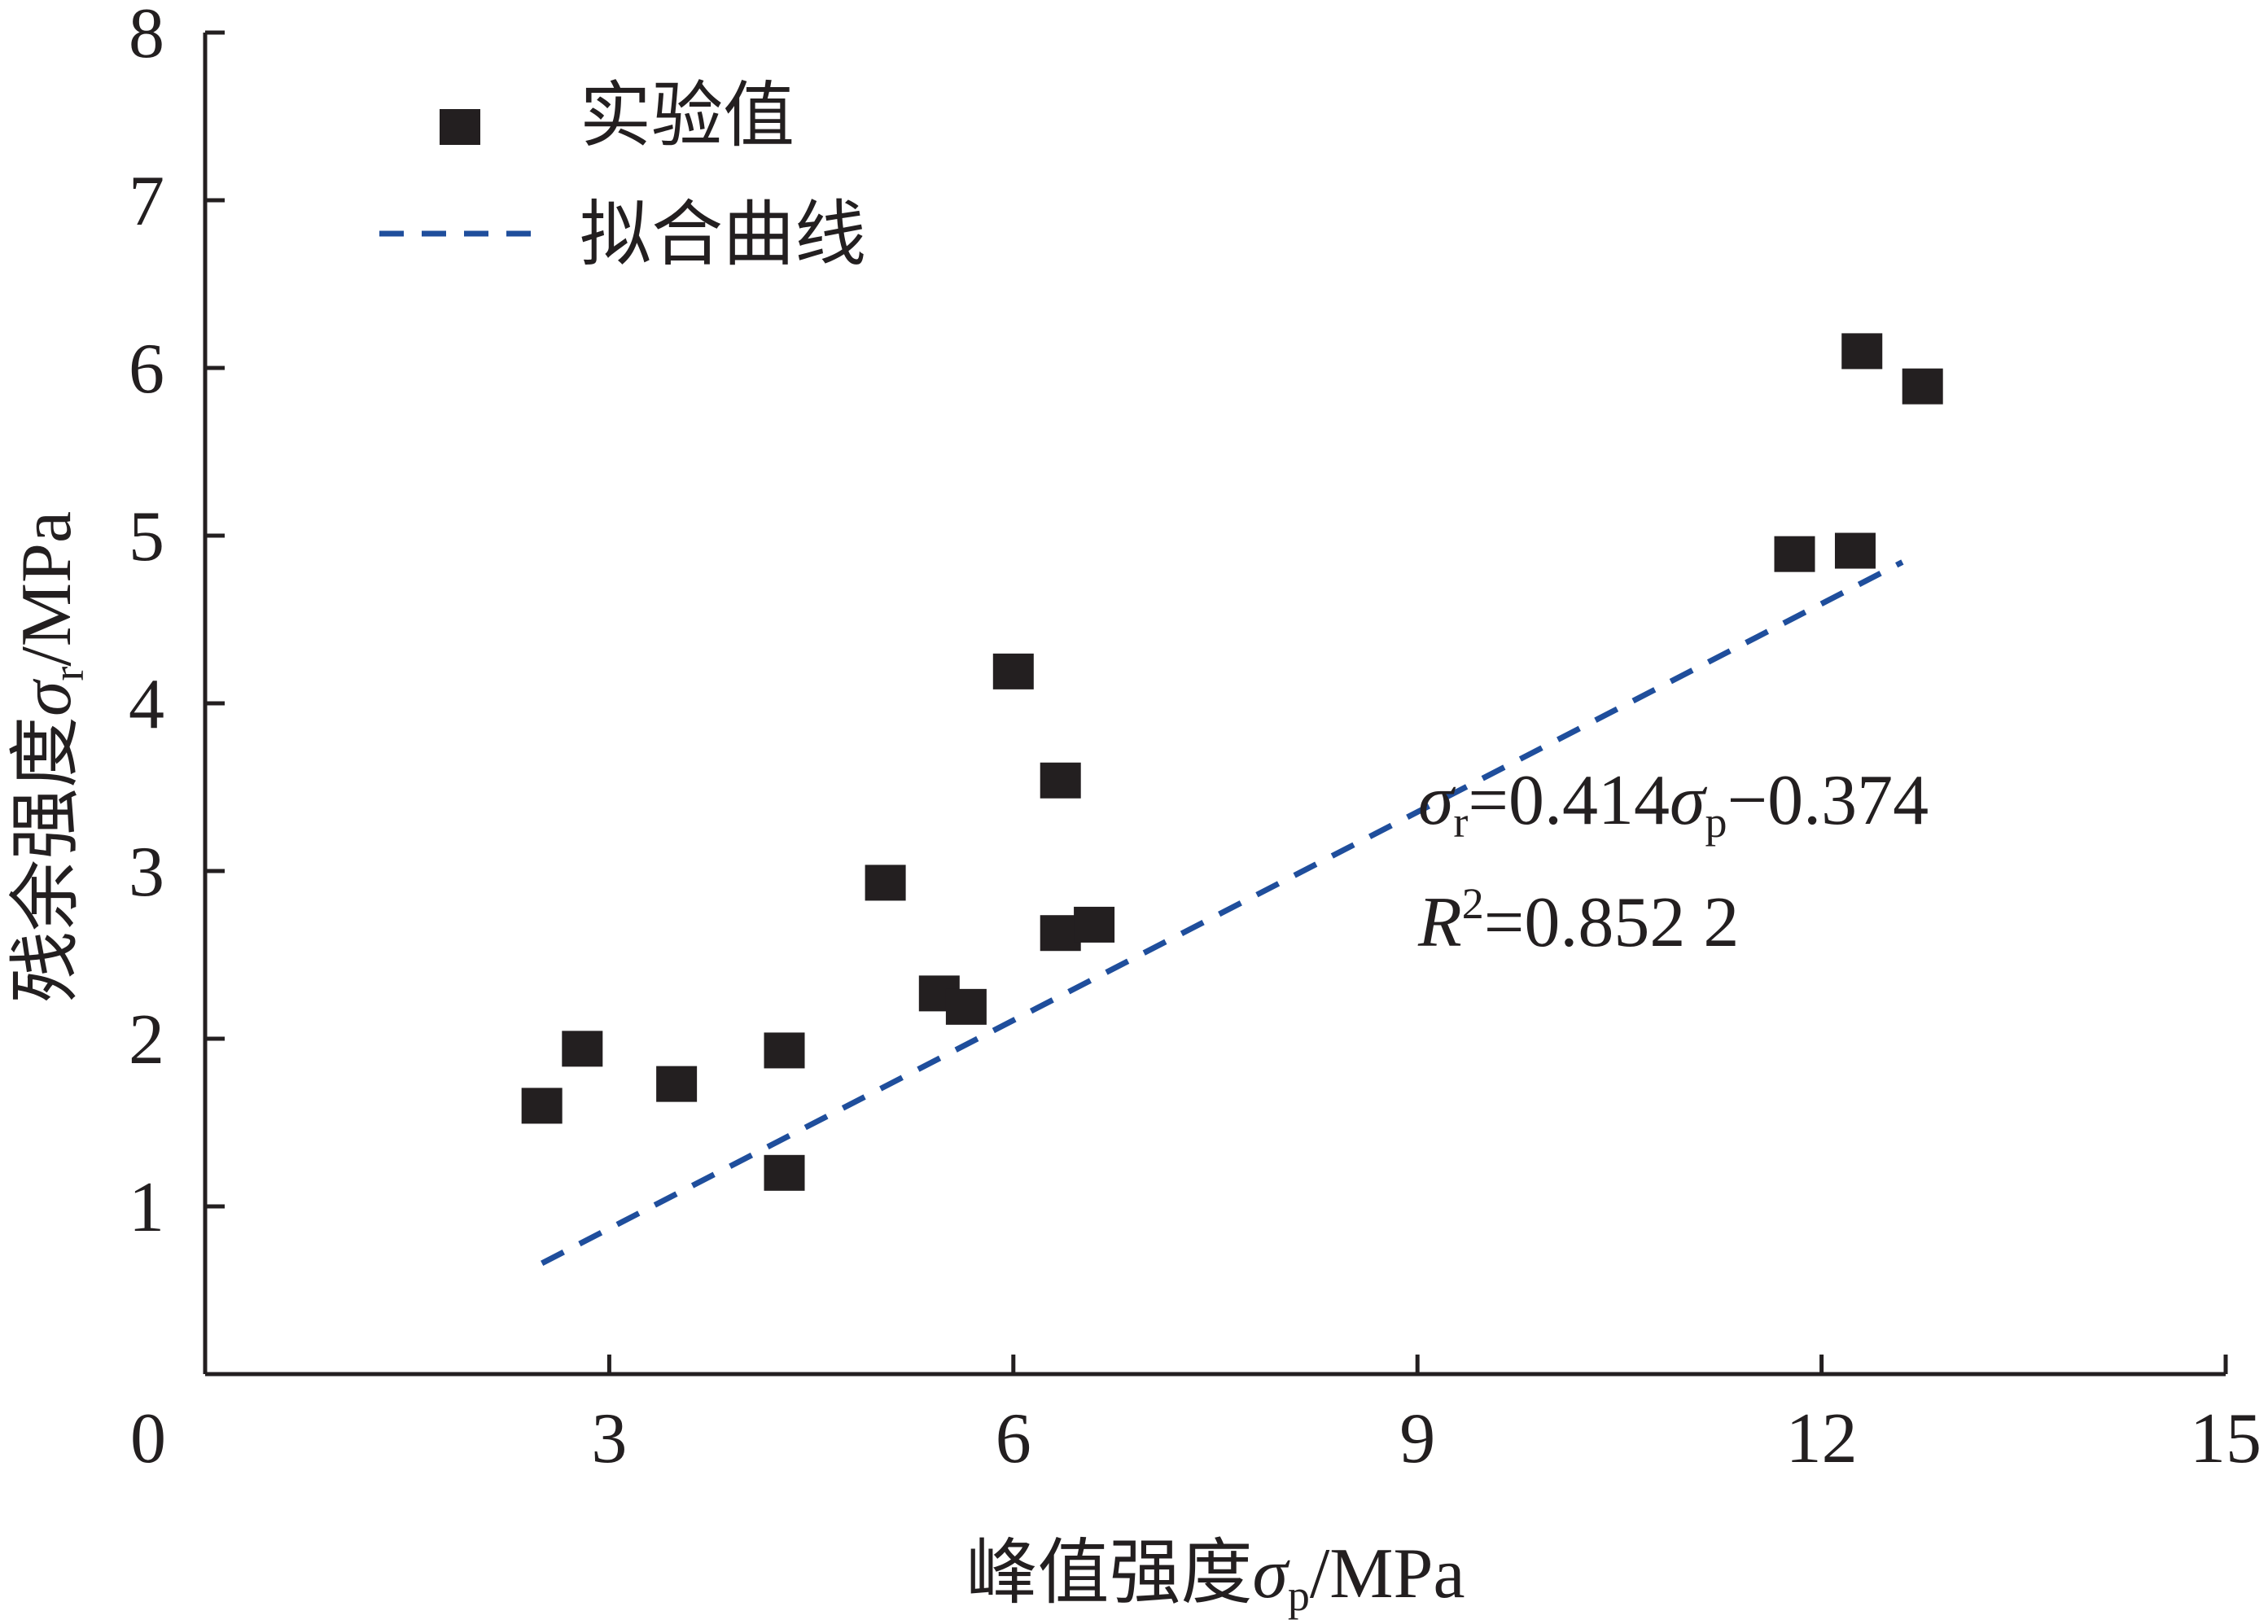 The height and width of the screenshot is (1624, 2268). What do you see at coordinates (1473, 903) in the screenshot?
I see `r2-sup: 2` at bounding box center [1473, 903].